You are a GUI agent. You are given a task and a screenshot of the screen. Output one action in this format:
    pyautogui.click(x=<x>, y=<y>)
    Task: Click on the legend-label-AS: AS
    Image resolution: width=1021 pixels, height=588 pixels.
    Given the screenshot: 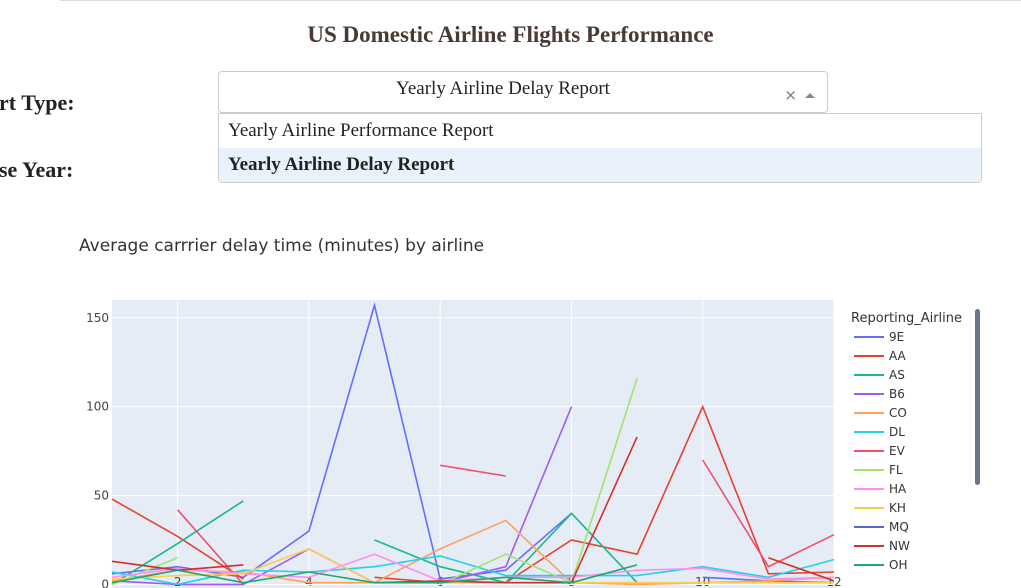 What is the action you would take?
    pyautogui.click(x=897, y=375)
    